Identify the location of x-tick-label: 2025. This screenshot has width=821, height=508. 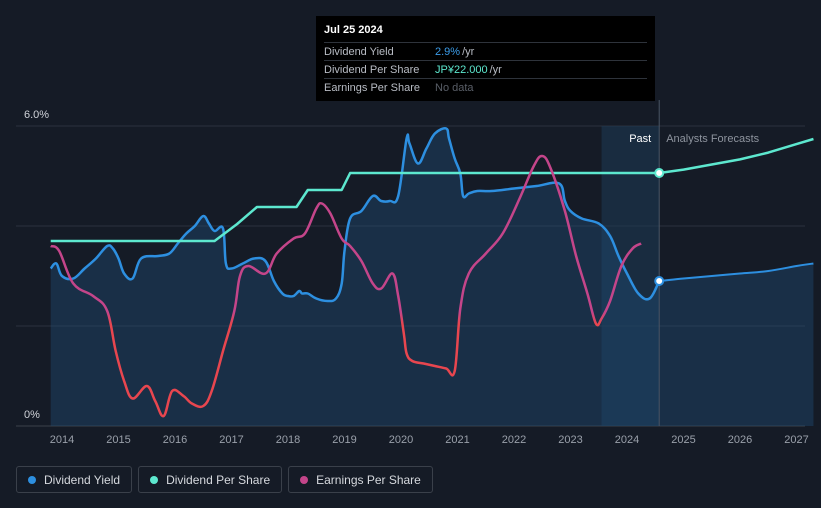
(683, 440).